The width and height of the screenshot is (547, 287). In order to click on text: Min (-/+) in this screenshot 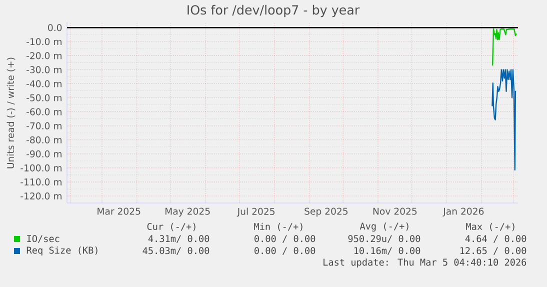, I will do `click(278, 227)`.